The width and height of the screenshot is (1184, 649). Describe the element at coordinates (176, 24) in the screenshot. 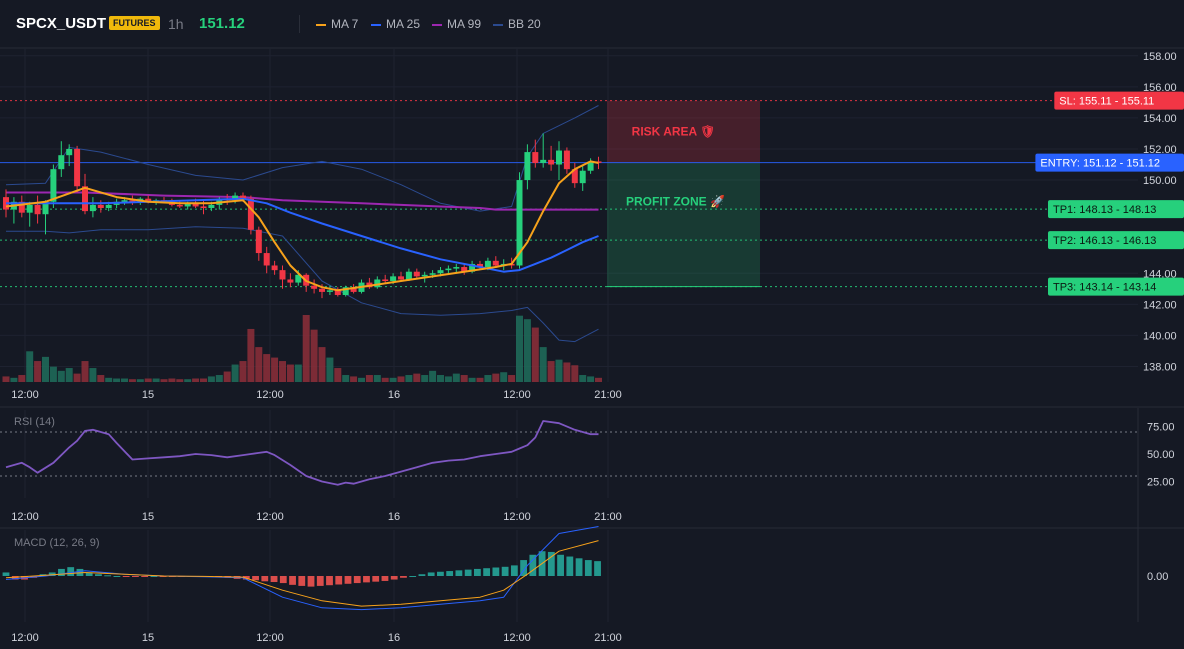

I see `timeframe-label: 1h` at that location.